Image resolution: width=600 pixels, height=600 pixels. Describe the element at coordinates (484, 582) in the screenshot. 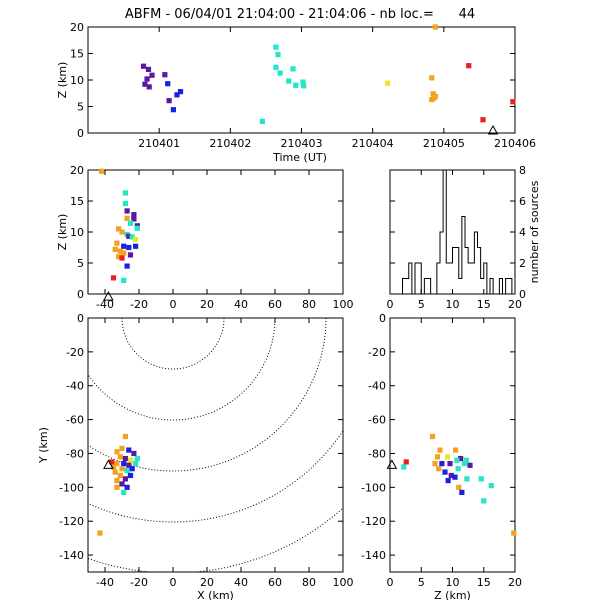

I see `x-tick-label: 15` at that location.